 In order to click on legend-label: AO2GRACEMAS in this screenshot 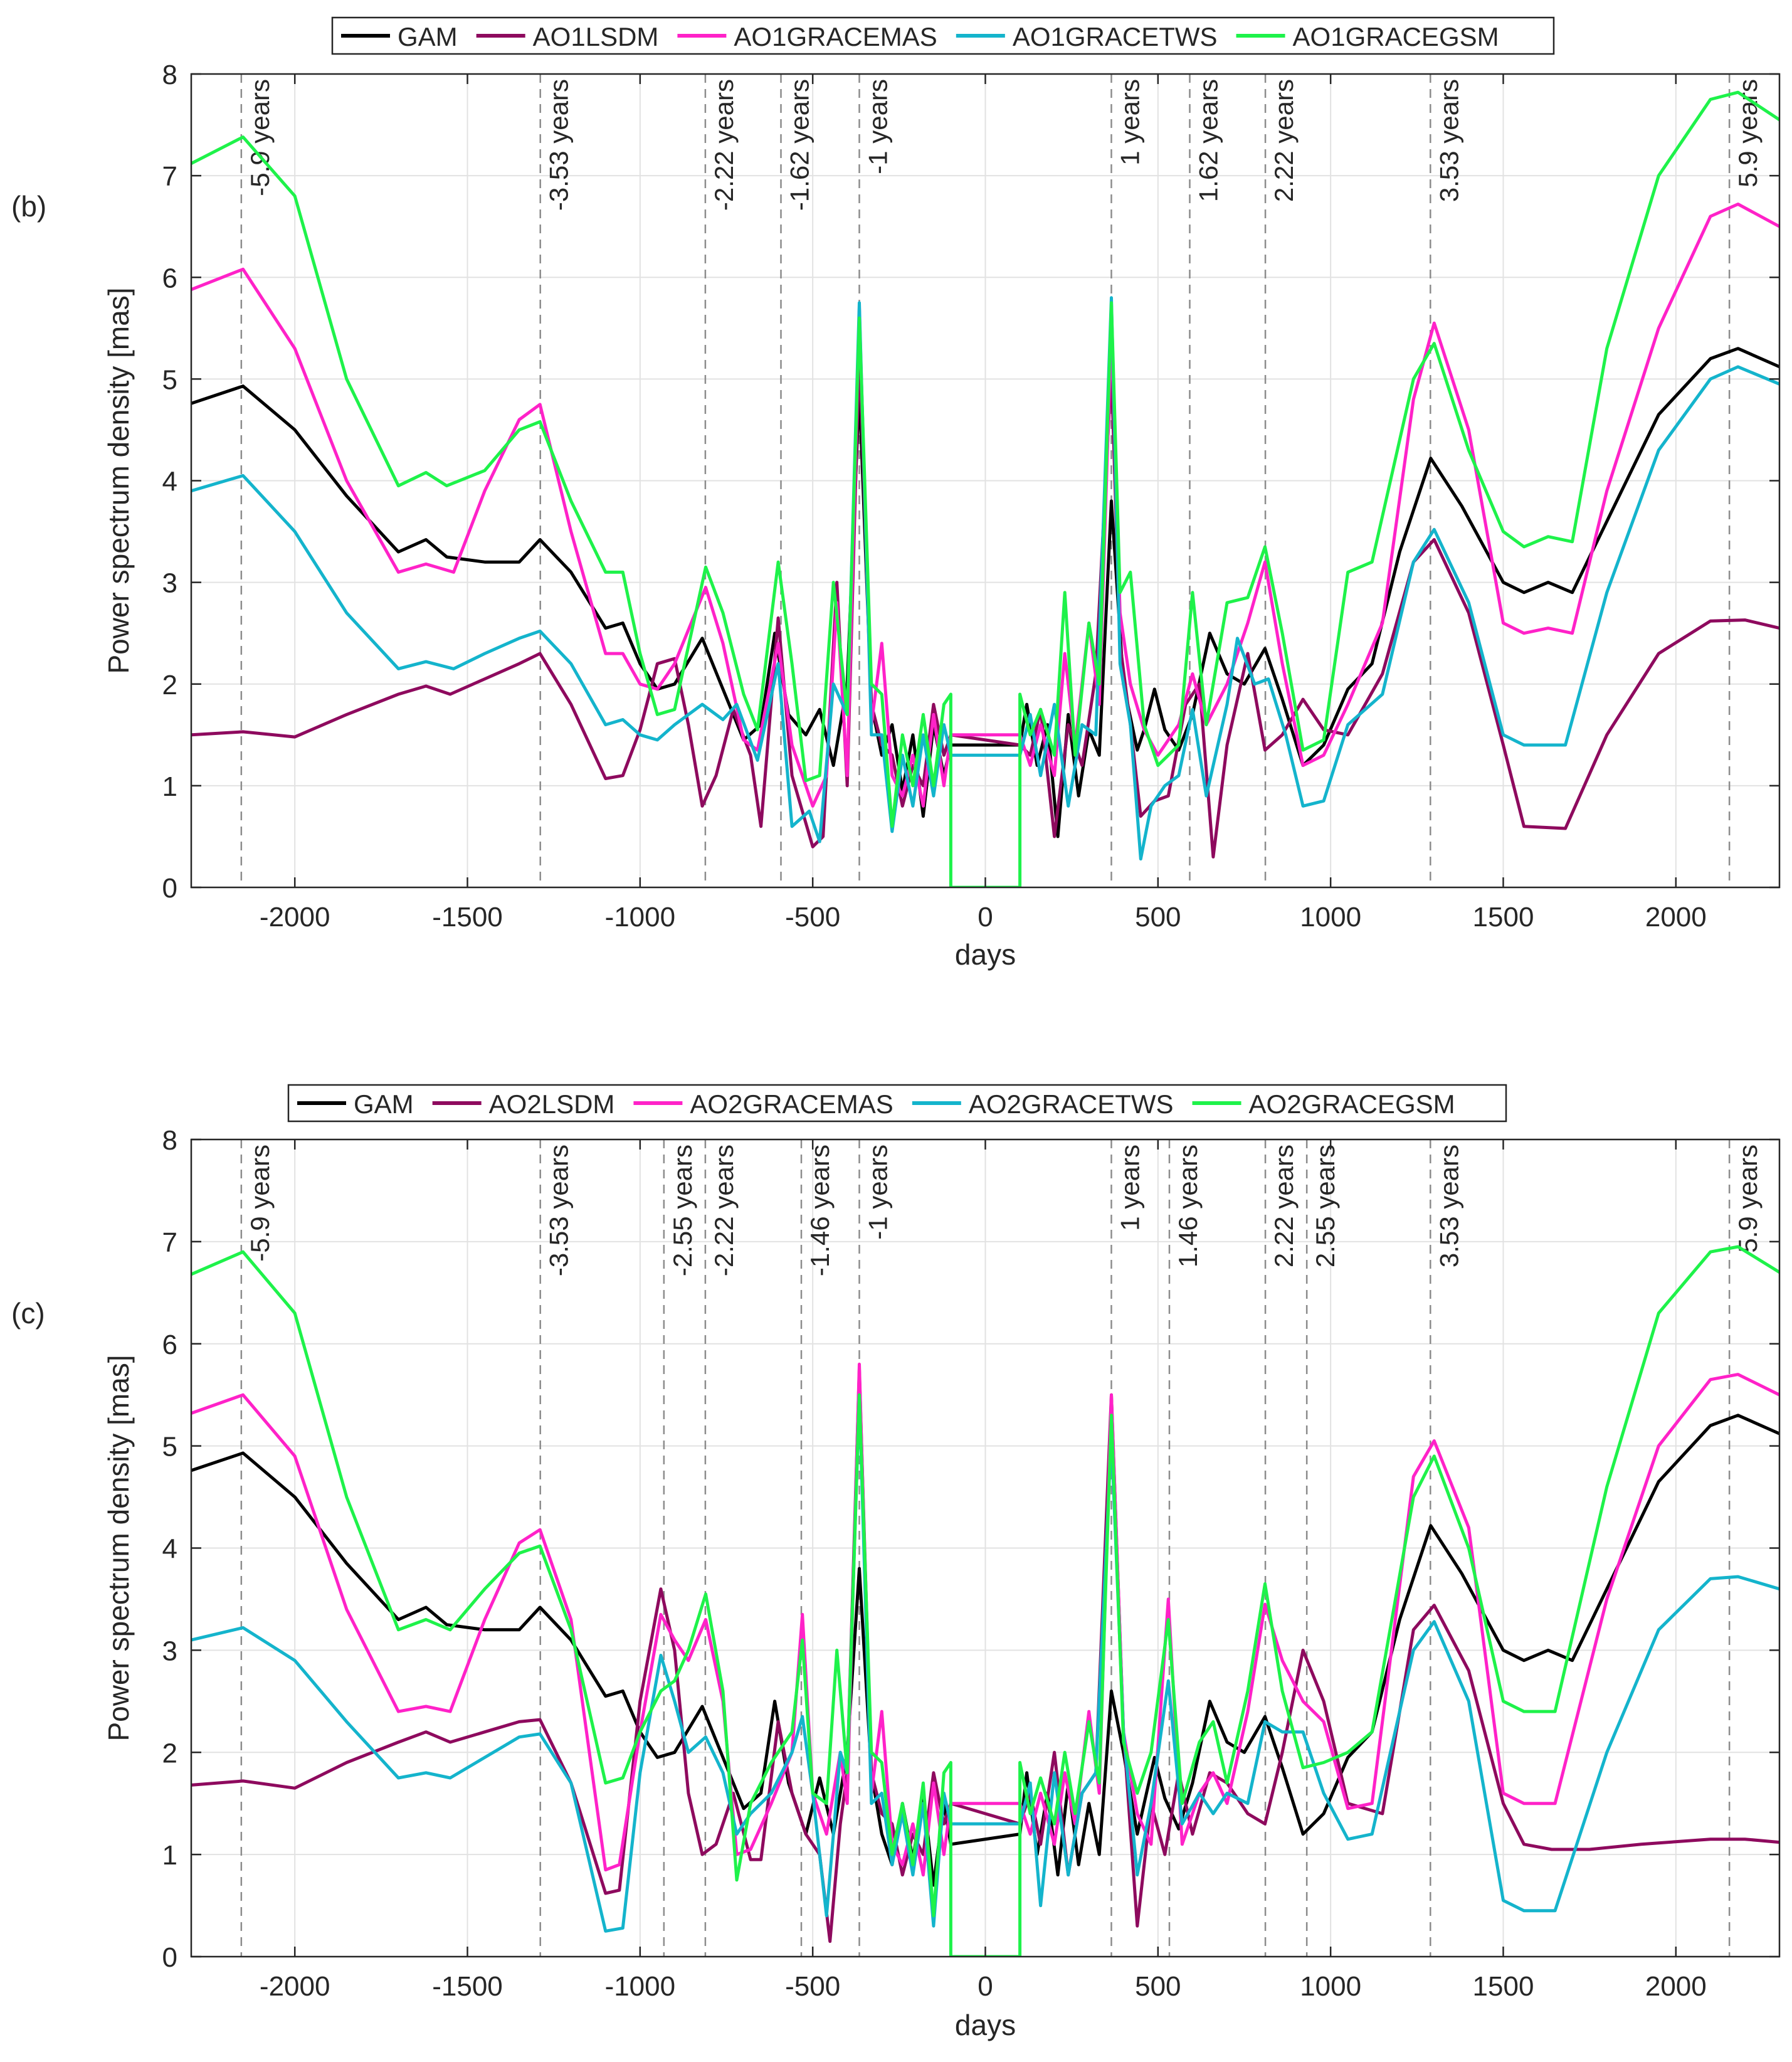, I will do `click(791, 1104)`.